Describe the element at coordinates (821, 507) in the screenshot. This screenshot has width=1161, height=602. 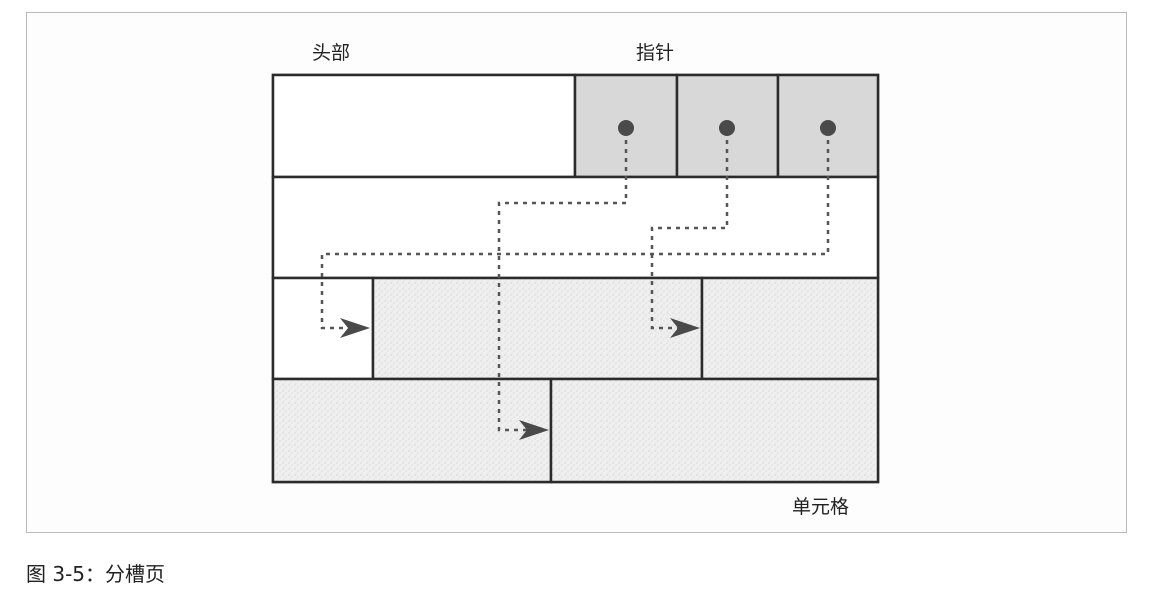
I see `cell-label: 单元格` at that location.